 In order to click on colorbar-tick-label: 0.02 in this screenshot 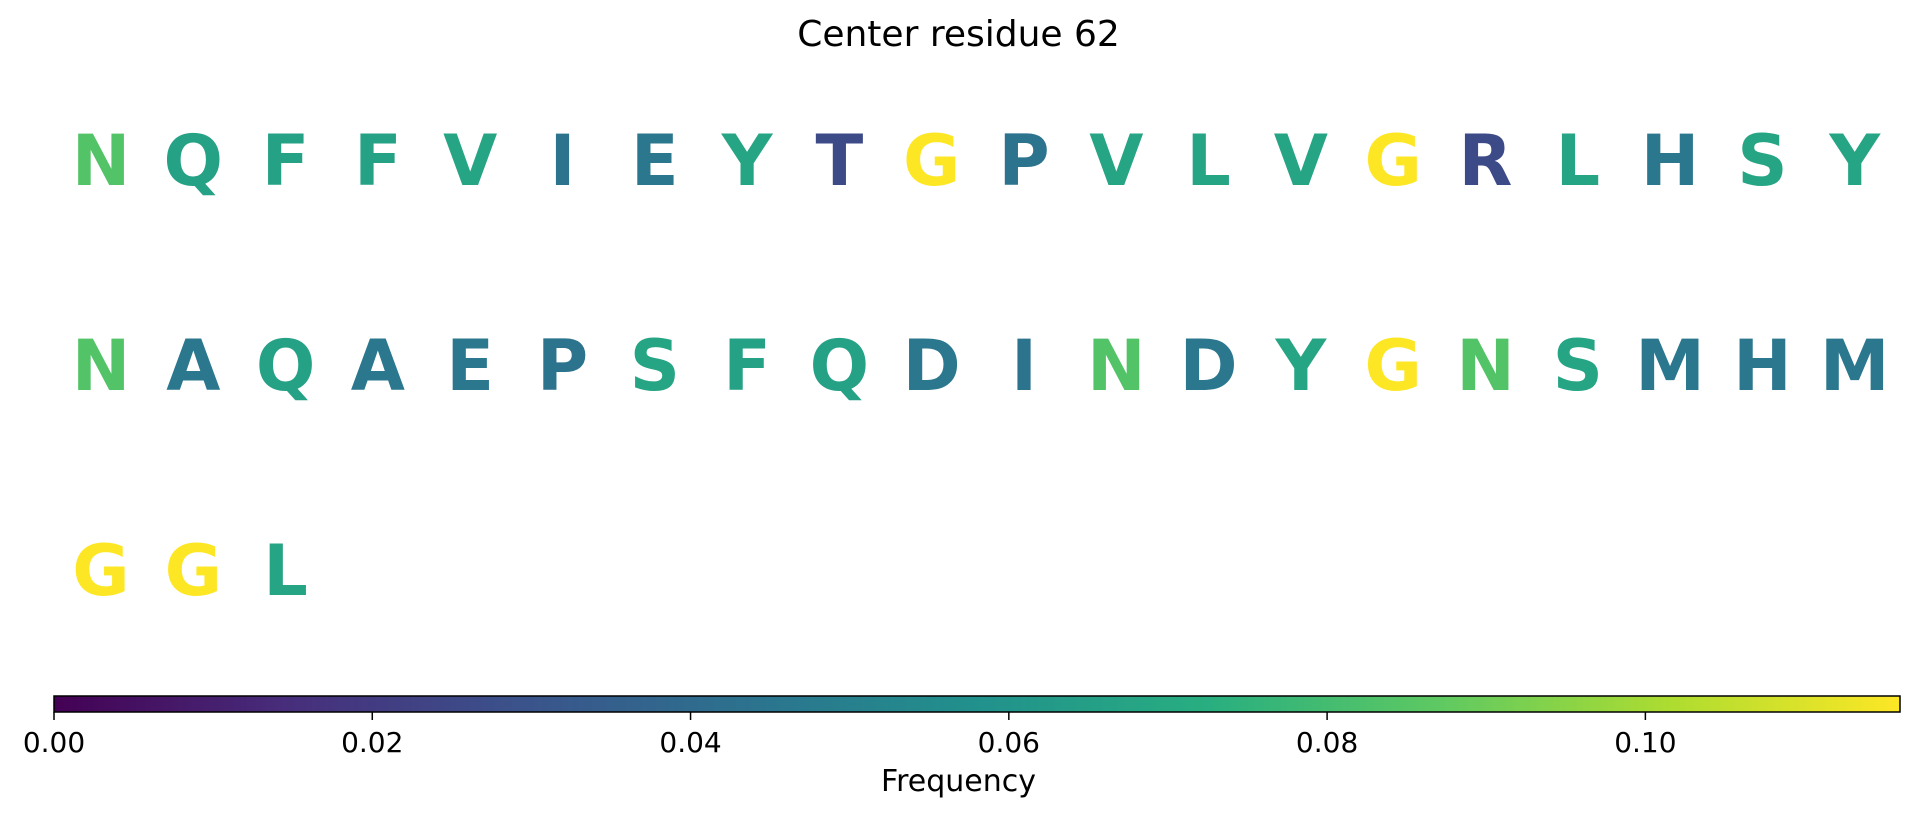, I will do `click(372, 742)`.